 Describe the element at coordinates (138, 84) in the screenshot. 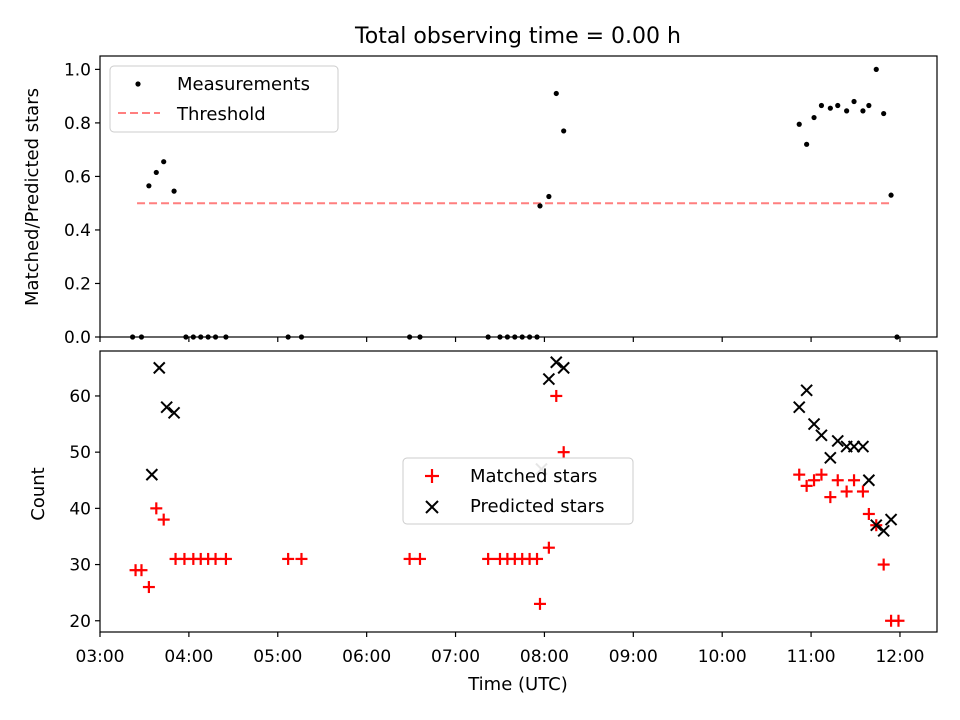

I see `legend-measurements-marker` at that location.